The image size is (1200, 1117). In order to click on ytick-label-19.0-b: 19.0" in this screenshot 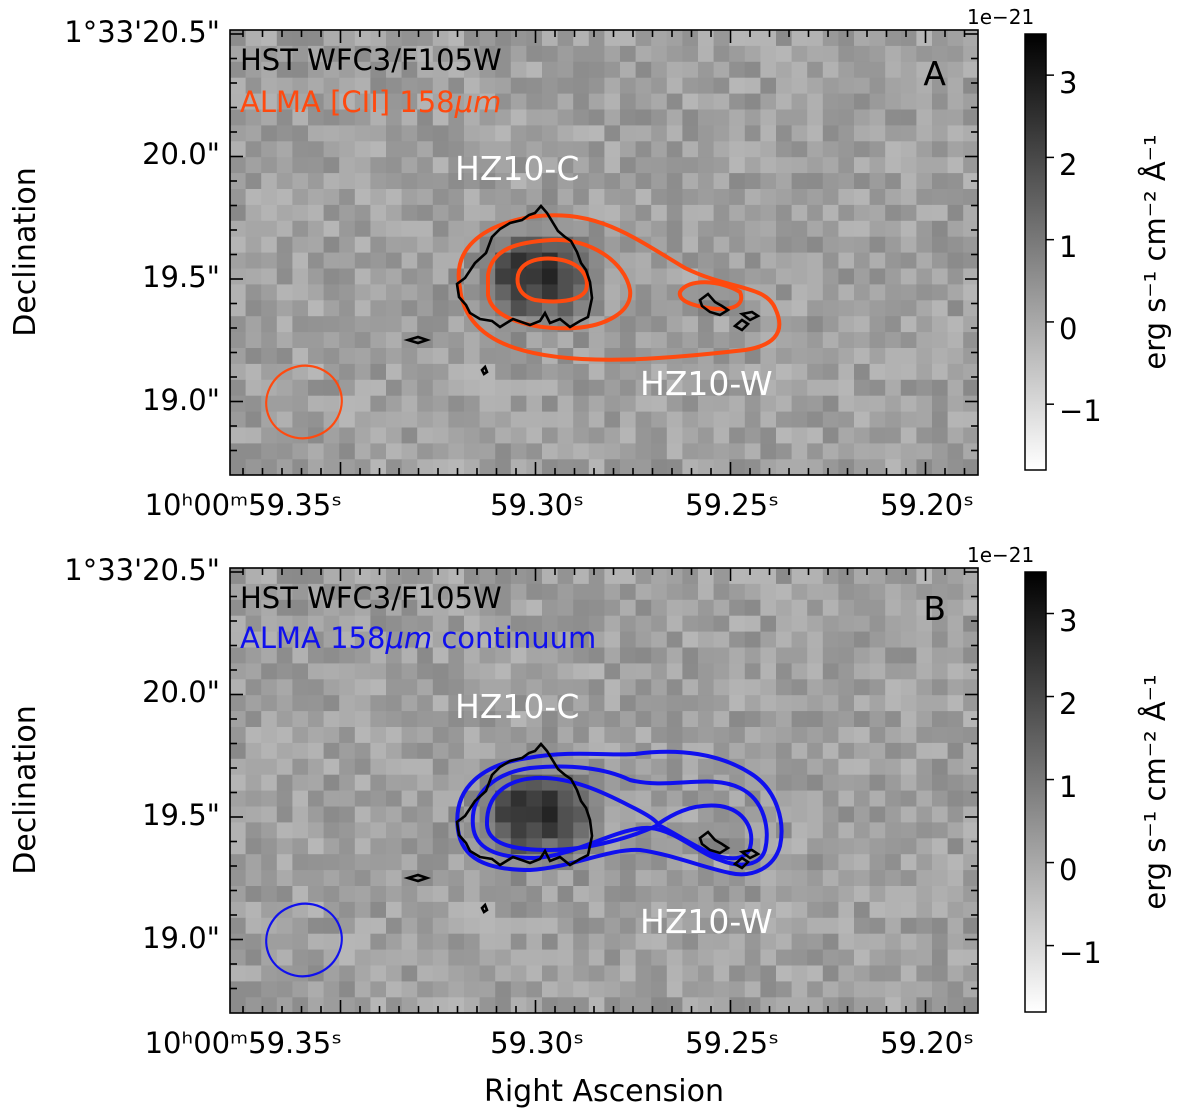, I will do `click(181, 938)`.